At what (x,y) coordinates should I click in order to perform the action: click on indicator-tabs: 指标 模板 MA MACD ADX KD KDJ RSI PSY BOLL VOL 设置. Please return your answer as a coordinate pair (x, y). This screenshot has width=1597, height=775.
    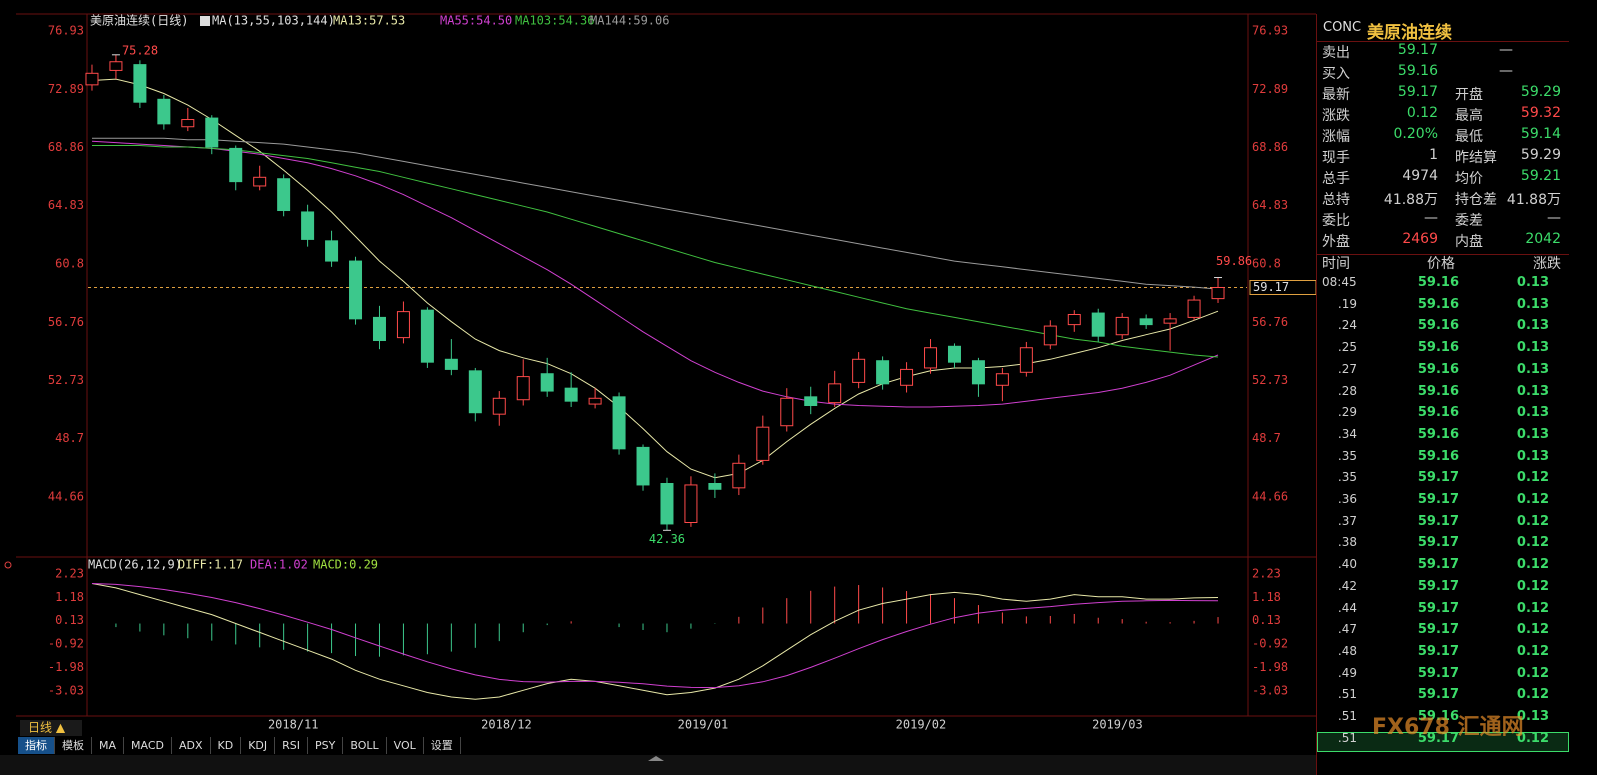
    Looking at the image, I should click on (239, 745).